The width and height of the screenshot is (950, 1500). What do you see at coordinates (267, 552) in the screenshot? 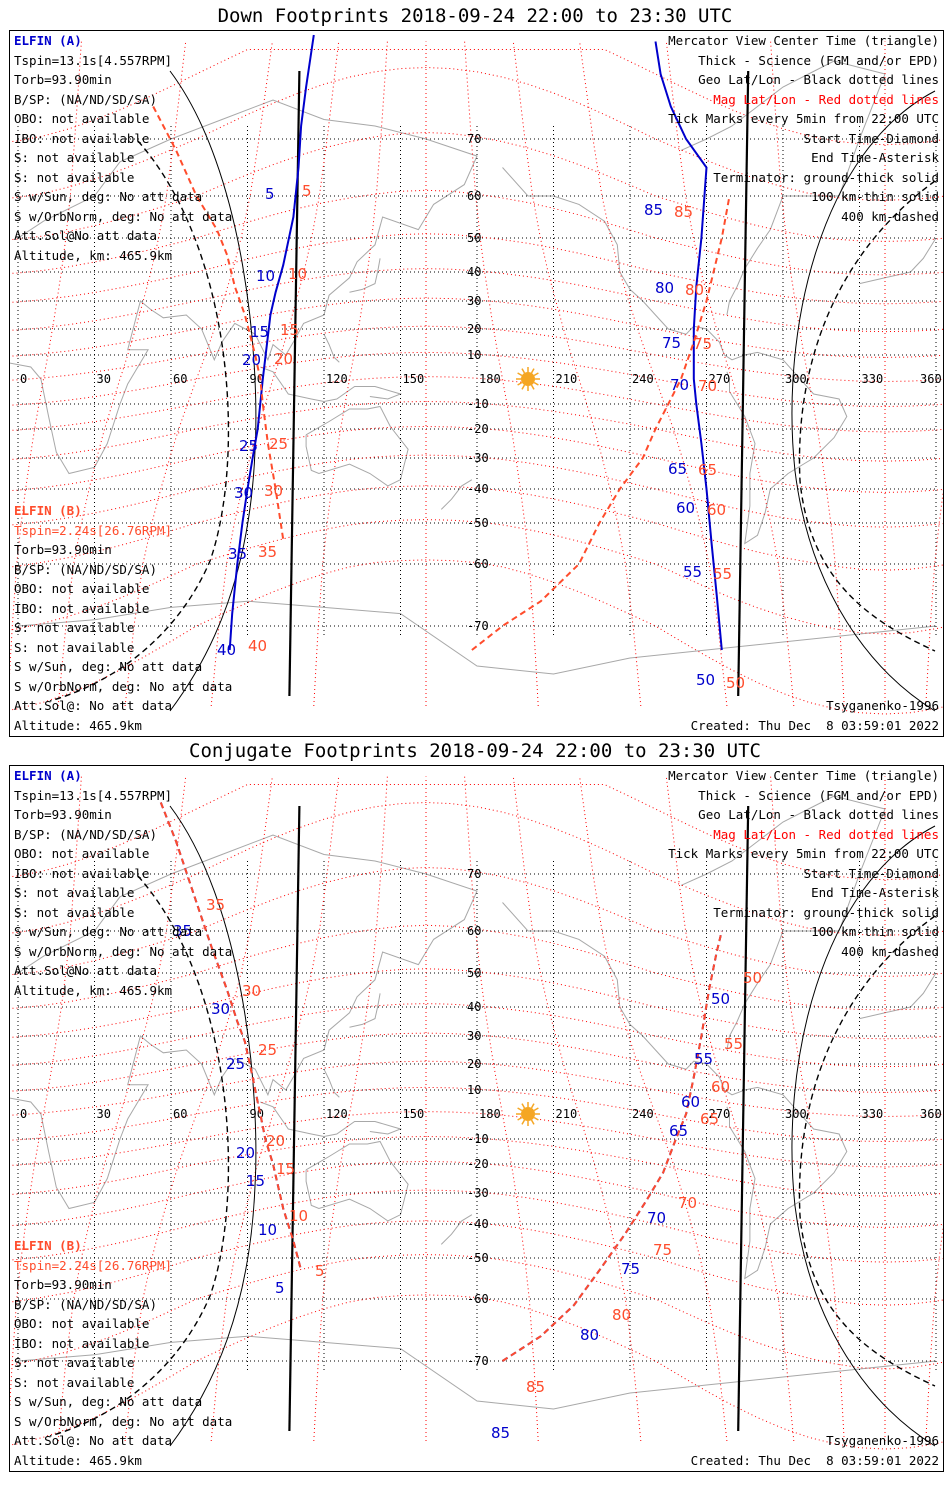
I see `tick-label-b: 35` at bounding box center [267, 552].